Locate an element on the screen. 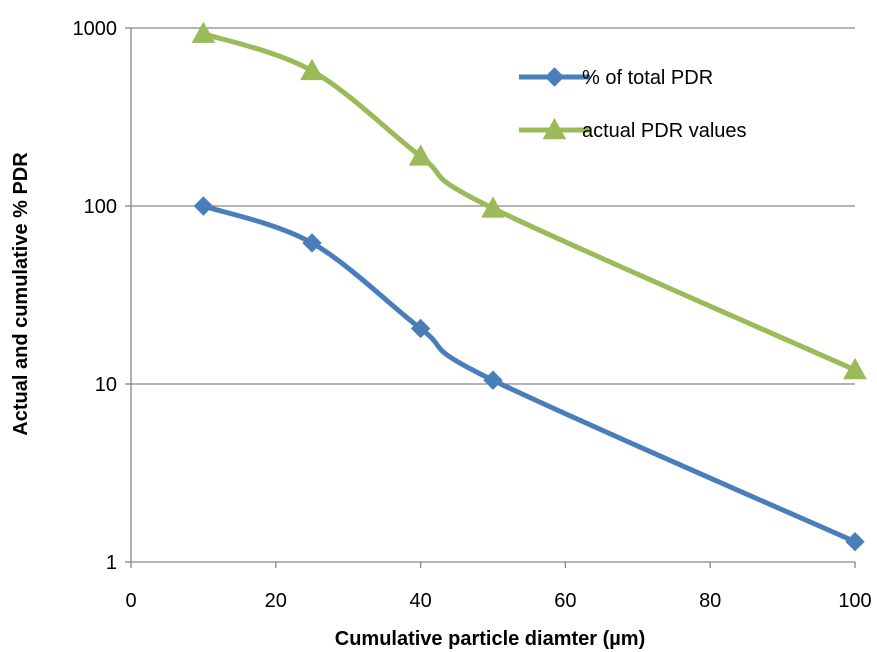 This screenshot has height=652, width=877. legend-entry-1: % of total PDR is located at coordinates (616, 78).